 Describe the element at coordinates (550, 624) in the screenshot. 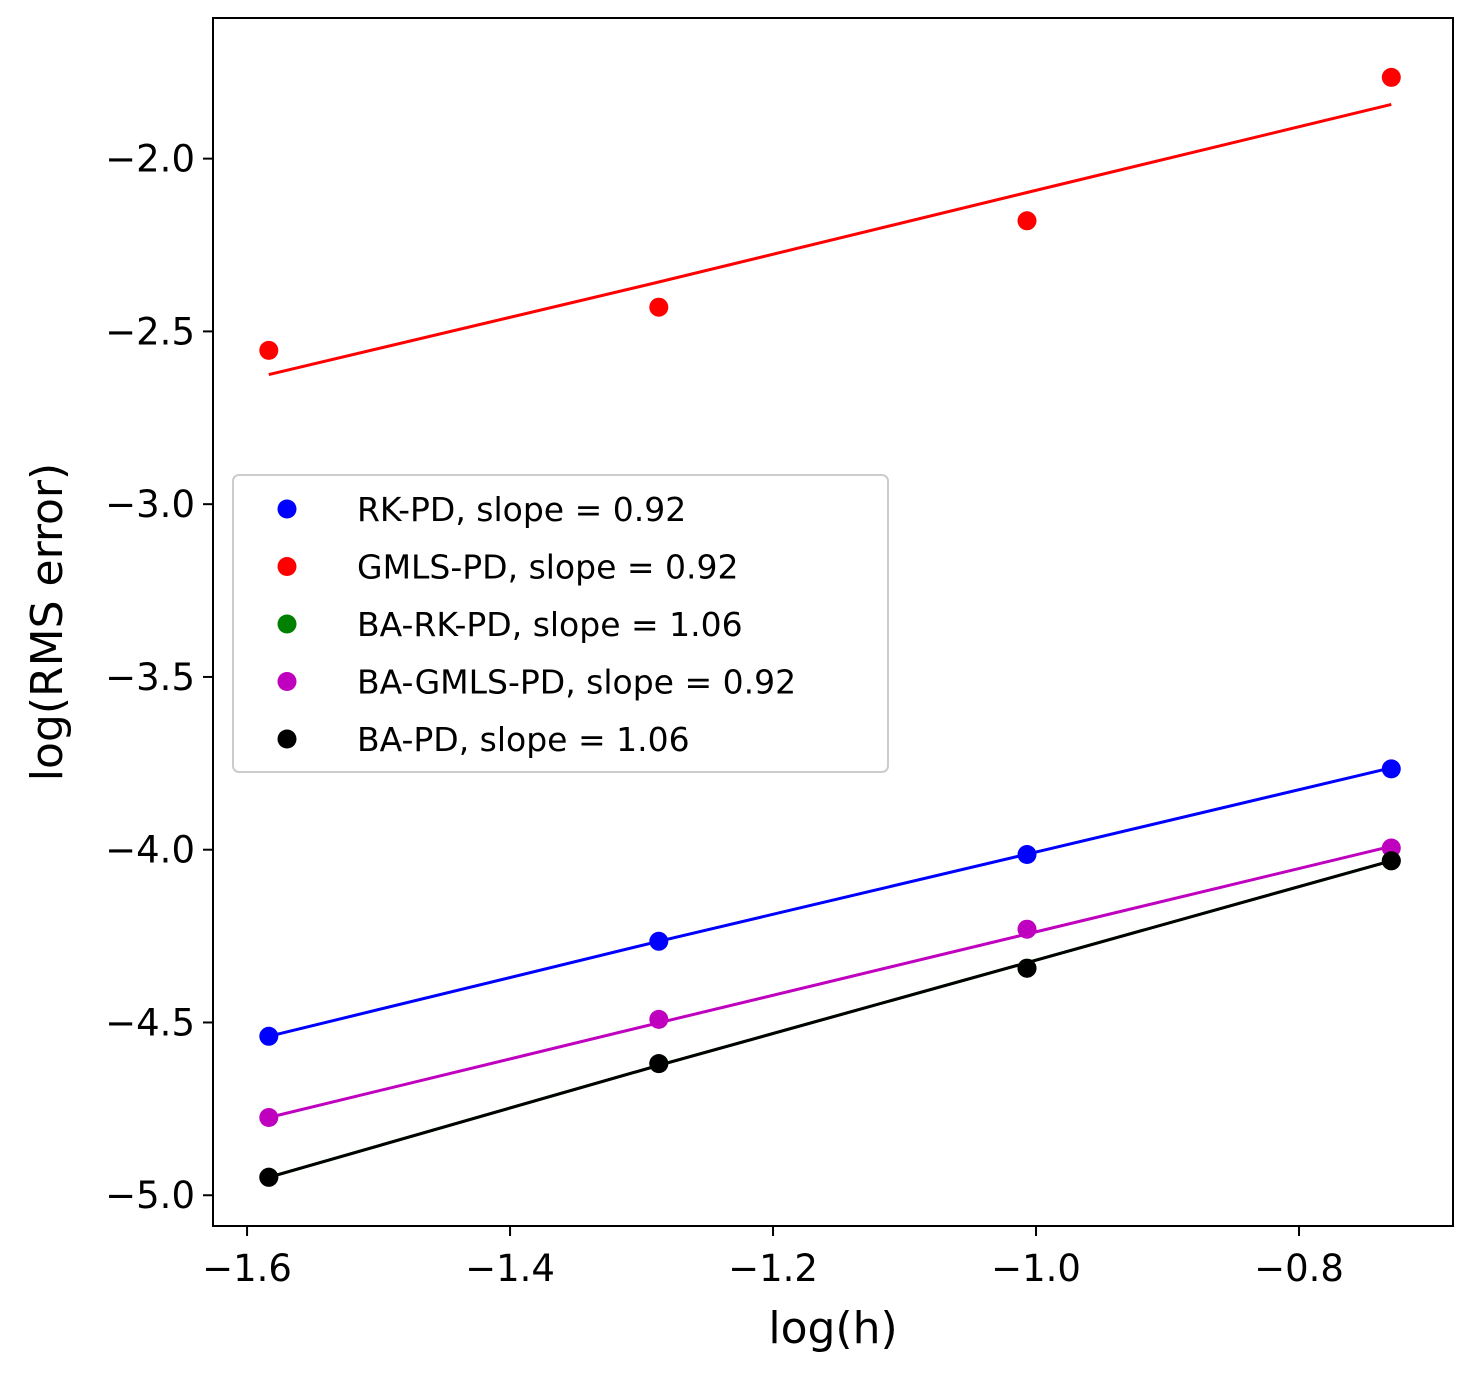

I see `legend-label-ba-rk-pd: BA-RK-PD, slope = 1.06` at that location.